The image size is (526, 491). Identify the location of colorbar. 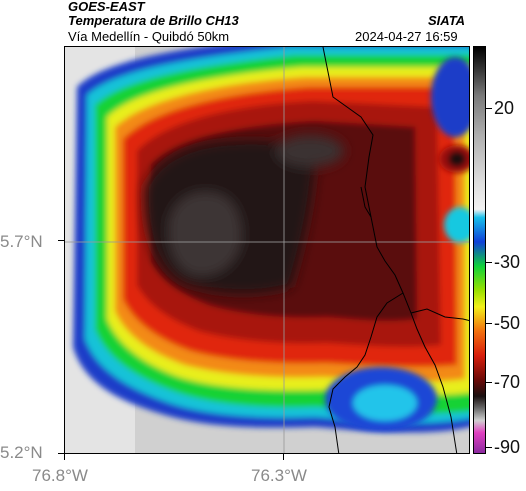
(479, 250).